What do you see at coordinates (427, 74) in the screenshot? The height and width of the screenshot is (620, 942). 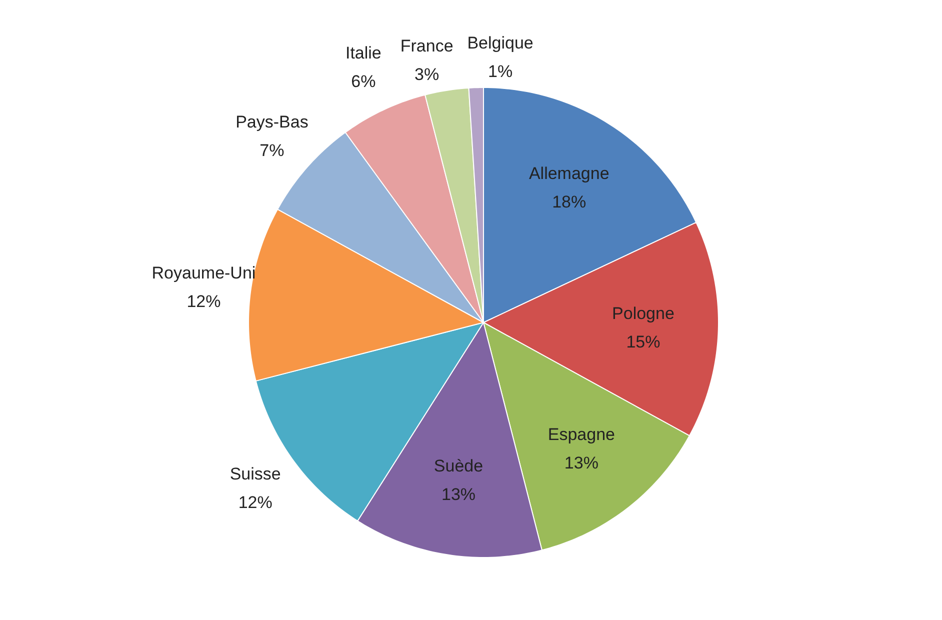 I see `data-label: 3%` at bounding box center [427, 74].